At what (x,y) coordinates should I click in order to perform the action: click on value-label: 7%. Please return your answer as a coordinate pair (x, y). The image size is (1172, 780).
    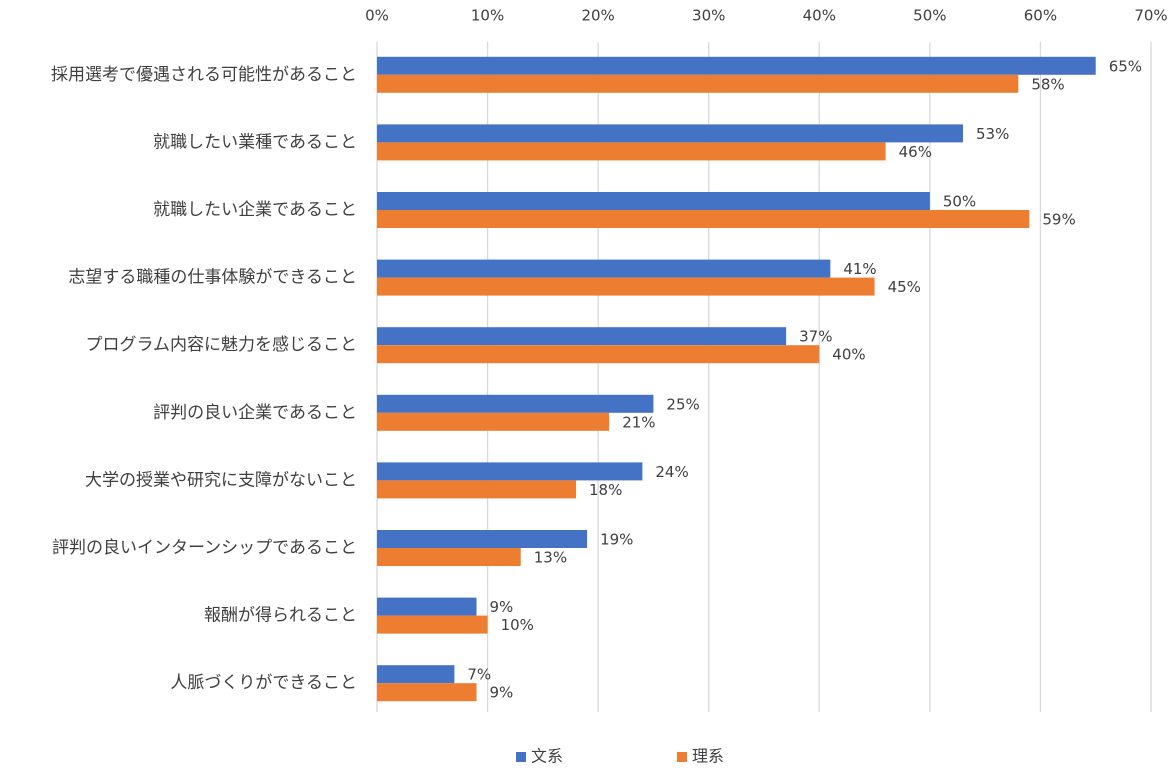
    Looking at the image, I should click on (479, 675).